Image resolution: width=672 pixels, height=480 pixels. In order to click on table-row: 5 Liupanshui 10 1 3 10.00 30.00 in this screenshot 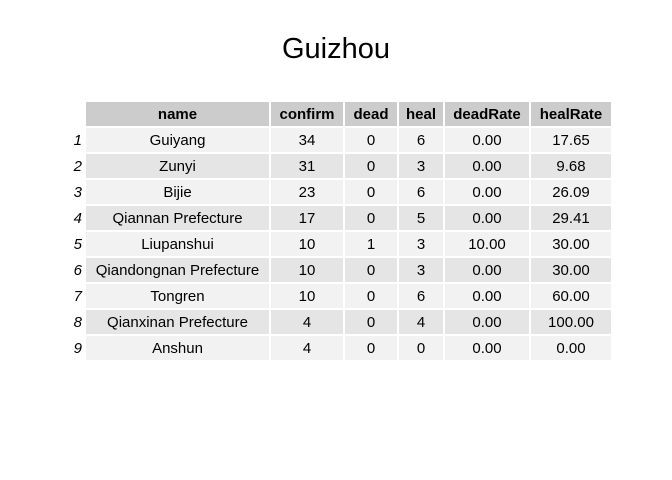, I will do `click(339, 244)`.